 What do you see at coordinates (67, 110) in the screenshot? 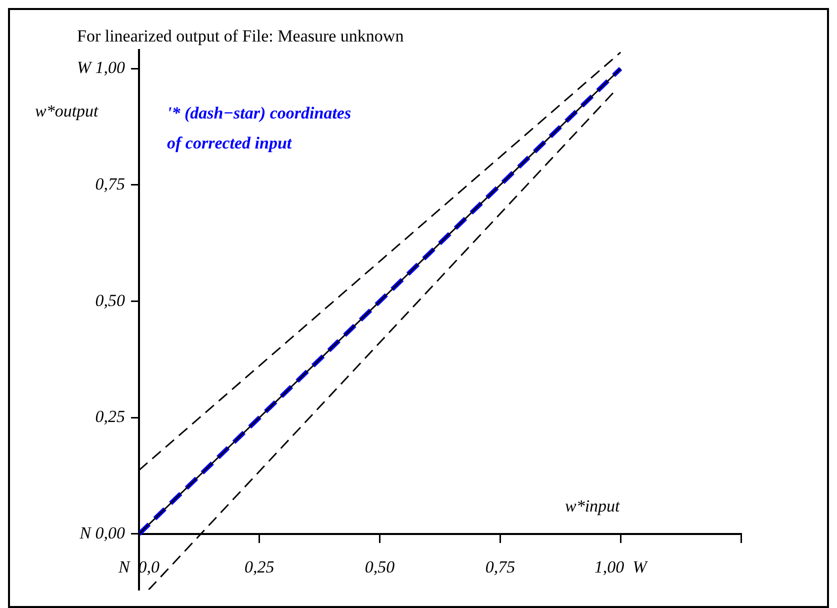
I see `y-axis-title: w*output` at bounding box center [67, 110].